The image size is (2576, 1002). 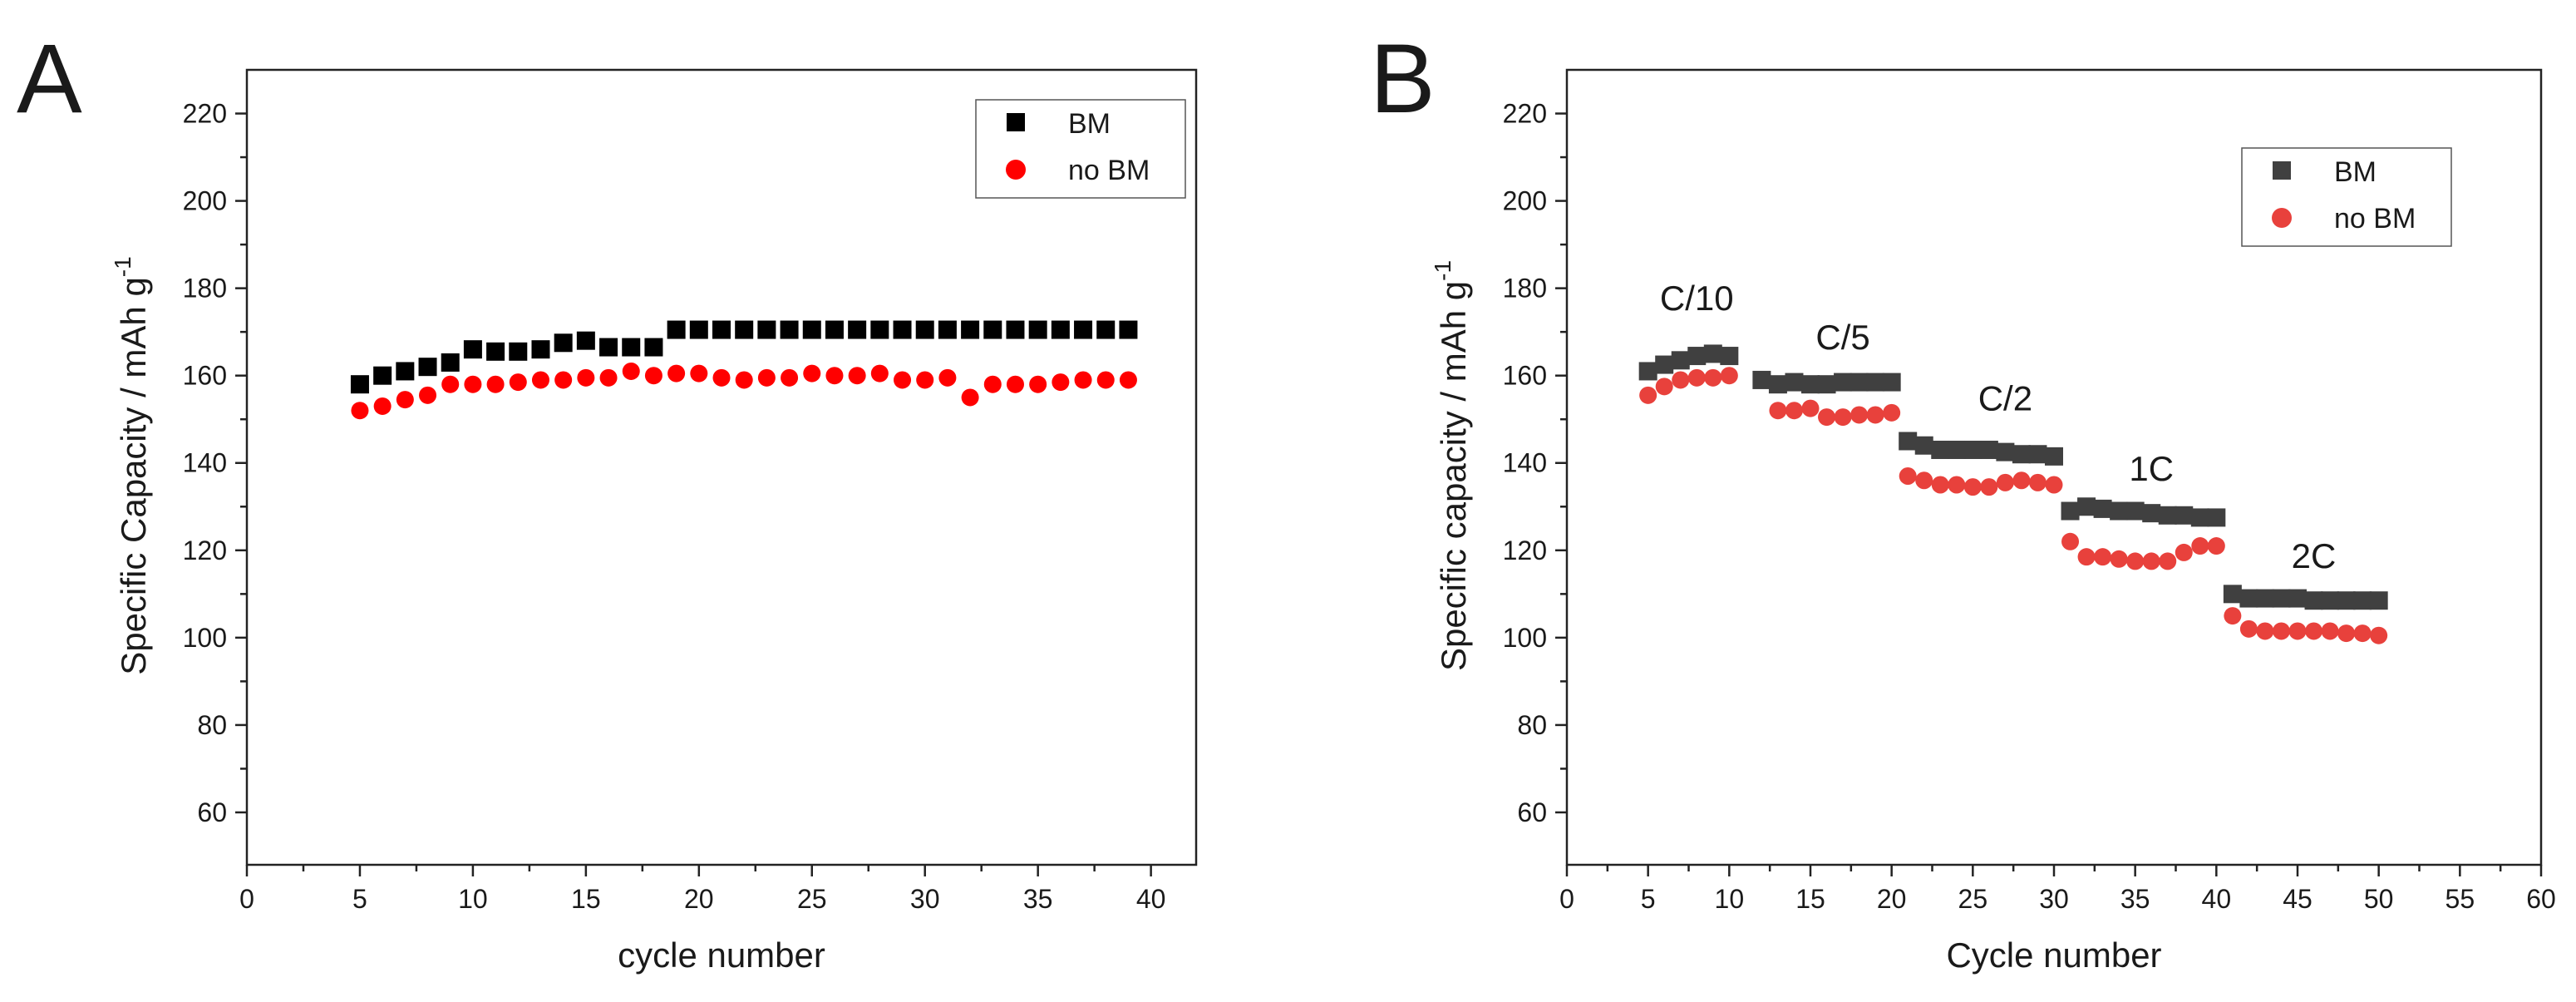 I want to click on panel-a-legend-bm-marker, so click(x=1016, y=122).